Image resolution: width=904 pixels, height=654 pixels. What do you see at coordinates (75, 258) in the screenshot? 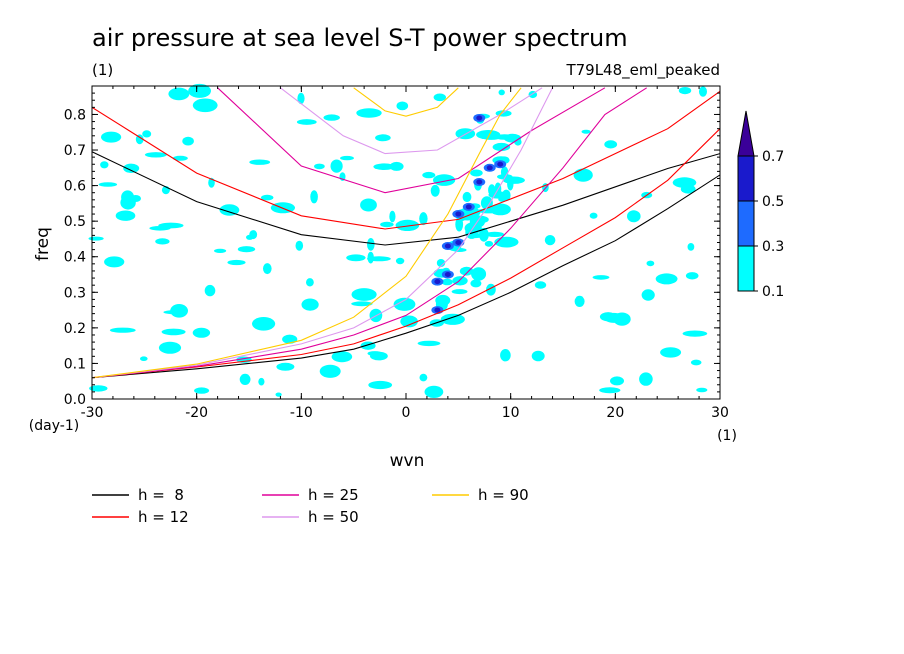
I see `y-tick-label: 0.4` at bounding box center [75, 258].